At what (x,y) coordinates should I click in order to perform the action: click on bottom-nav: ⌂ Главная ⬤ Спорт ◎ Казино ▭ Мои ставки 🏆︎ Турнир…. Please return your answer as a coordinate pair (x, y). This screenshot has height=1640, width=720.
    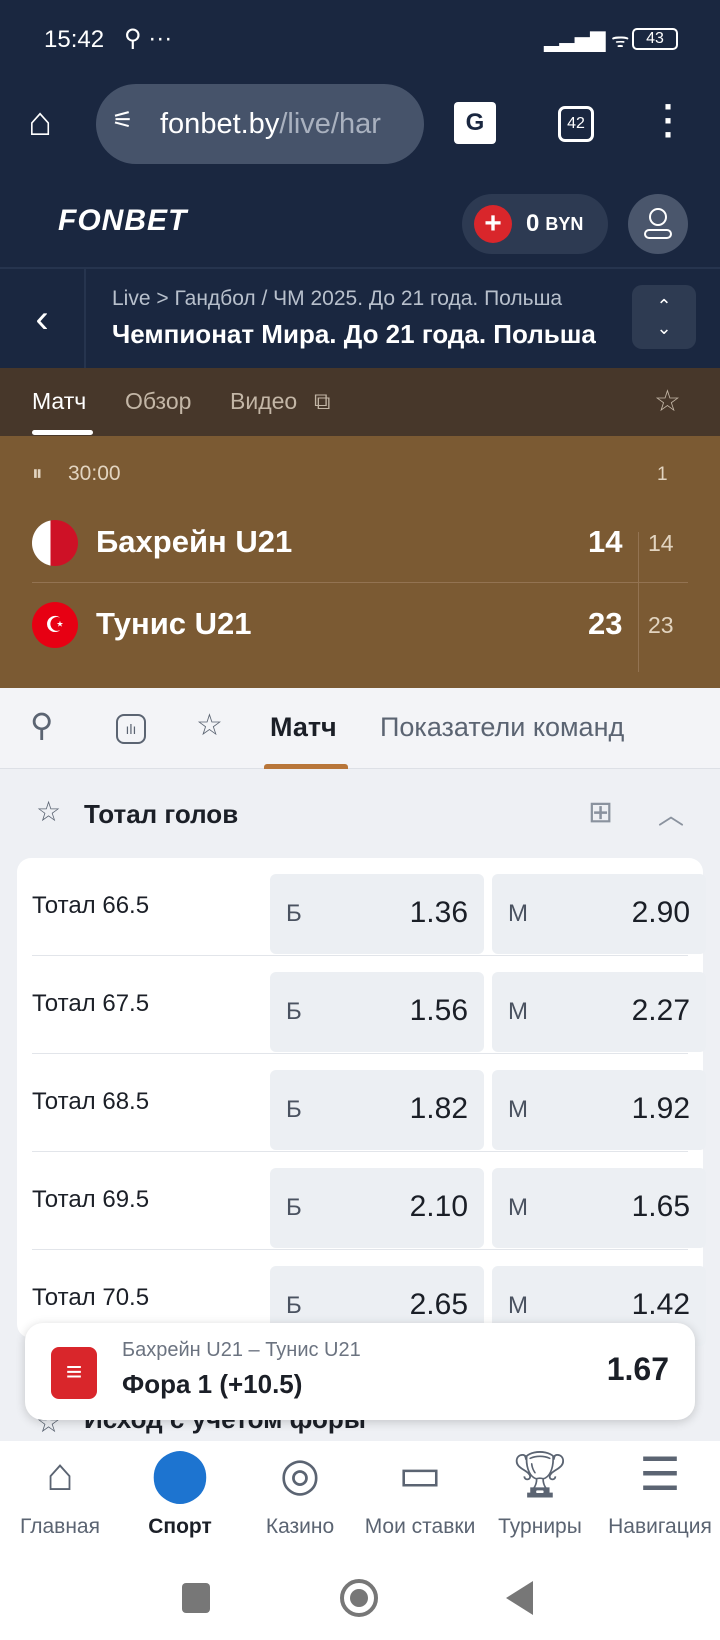
    Looking at the image, I should click on (360, 1500).